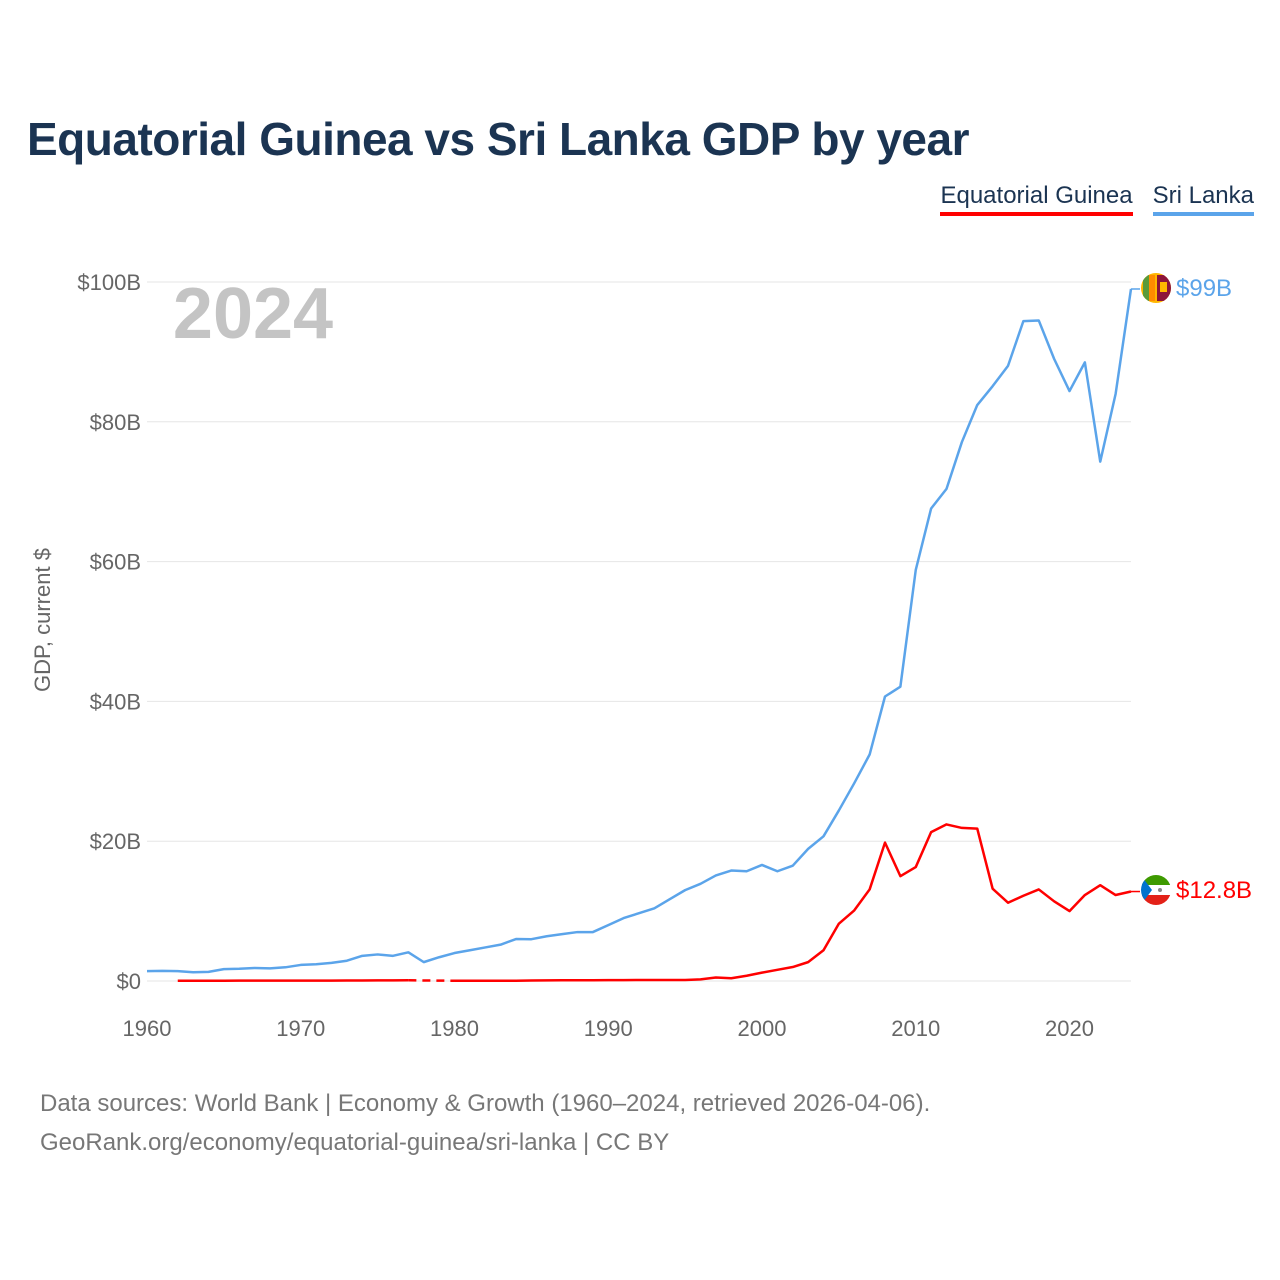 The width and height of the screenshot is (1280, 1280). I want to click on flag-equatorial-guinea-icon, so click(1156, 890).